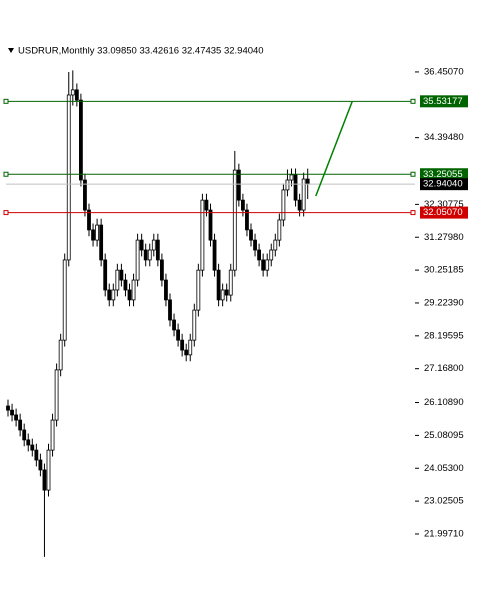  I want to click on y-tick-label: 25.08095, so click(444, 435).